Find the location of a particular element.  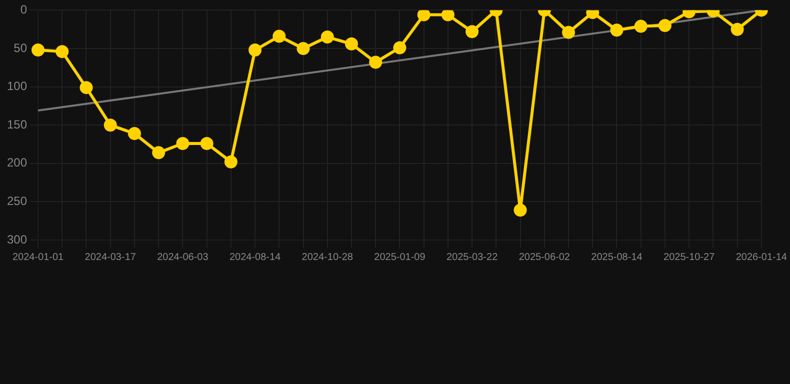

x-tick-label: 2024-08-14 is located at coordinates (255, 257).